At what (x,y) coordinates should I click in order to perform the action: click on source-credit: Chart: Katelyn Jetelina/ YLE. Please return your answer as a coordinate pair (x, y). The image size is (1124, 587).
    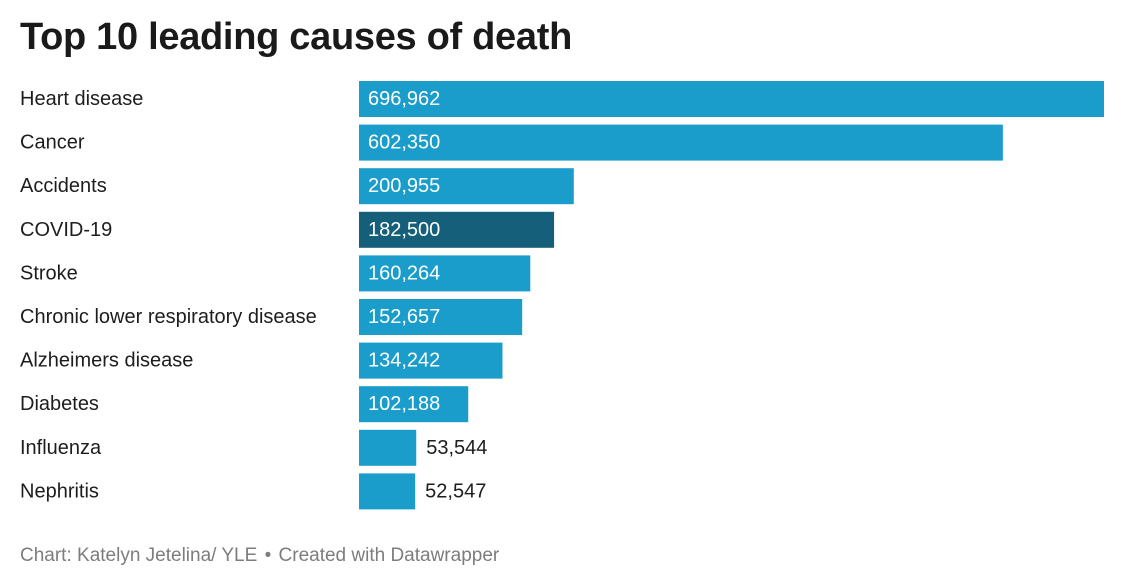
    Looking at the image, I should click on (139, 555).